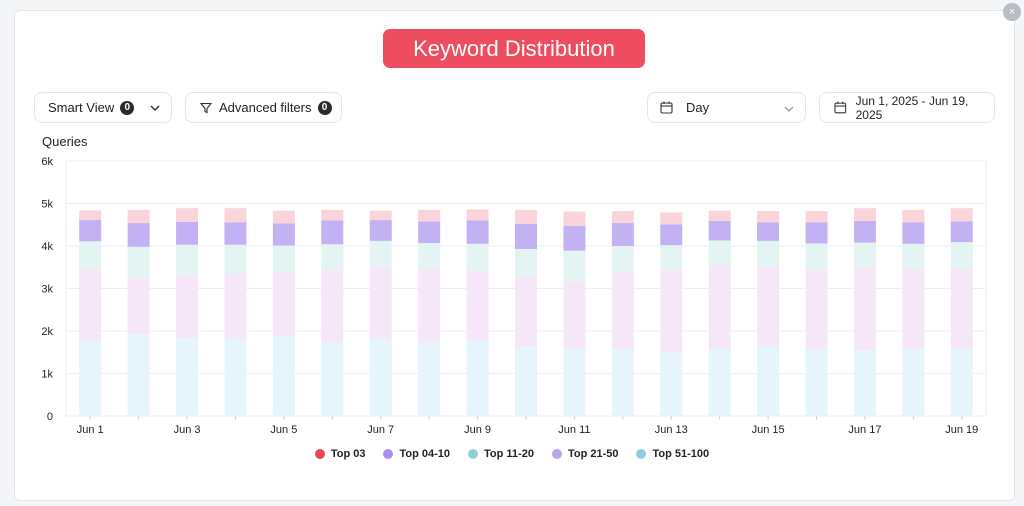  Describe the element at coordinates (726, 107) in the screenshot. I see `granularity-select: Day` at that location.